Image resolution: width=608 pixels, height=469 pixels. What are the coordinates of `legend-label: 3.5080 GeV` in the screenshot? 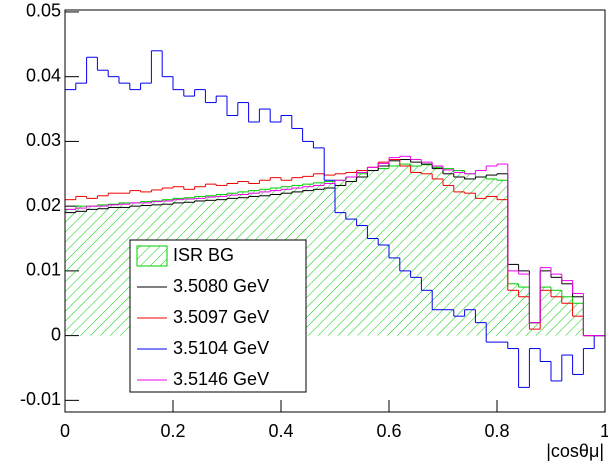 It's located at (221, 286).